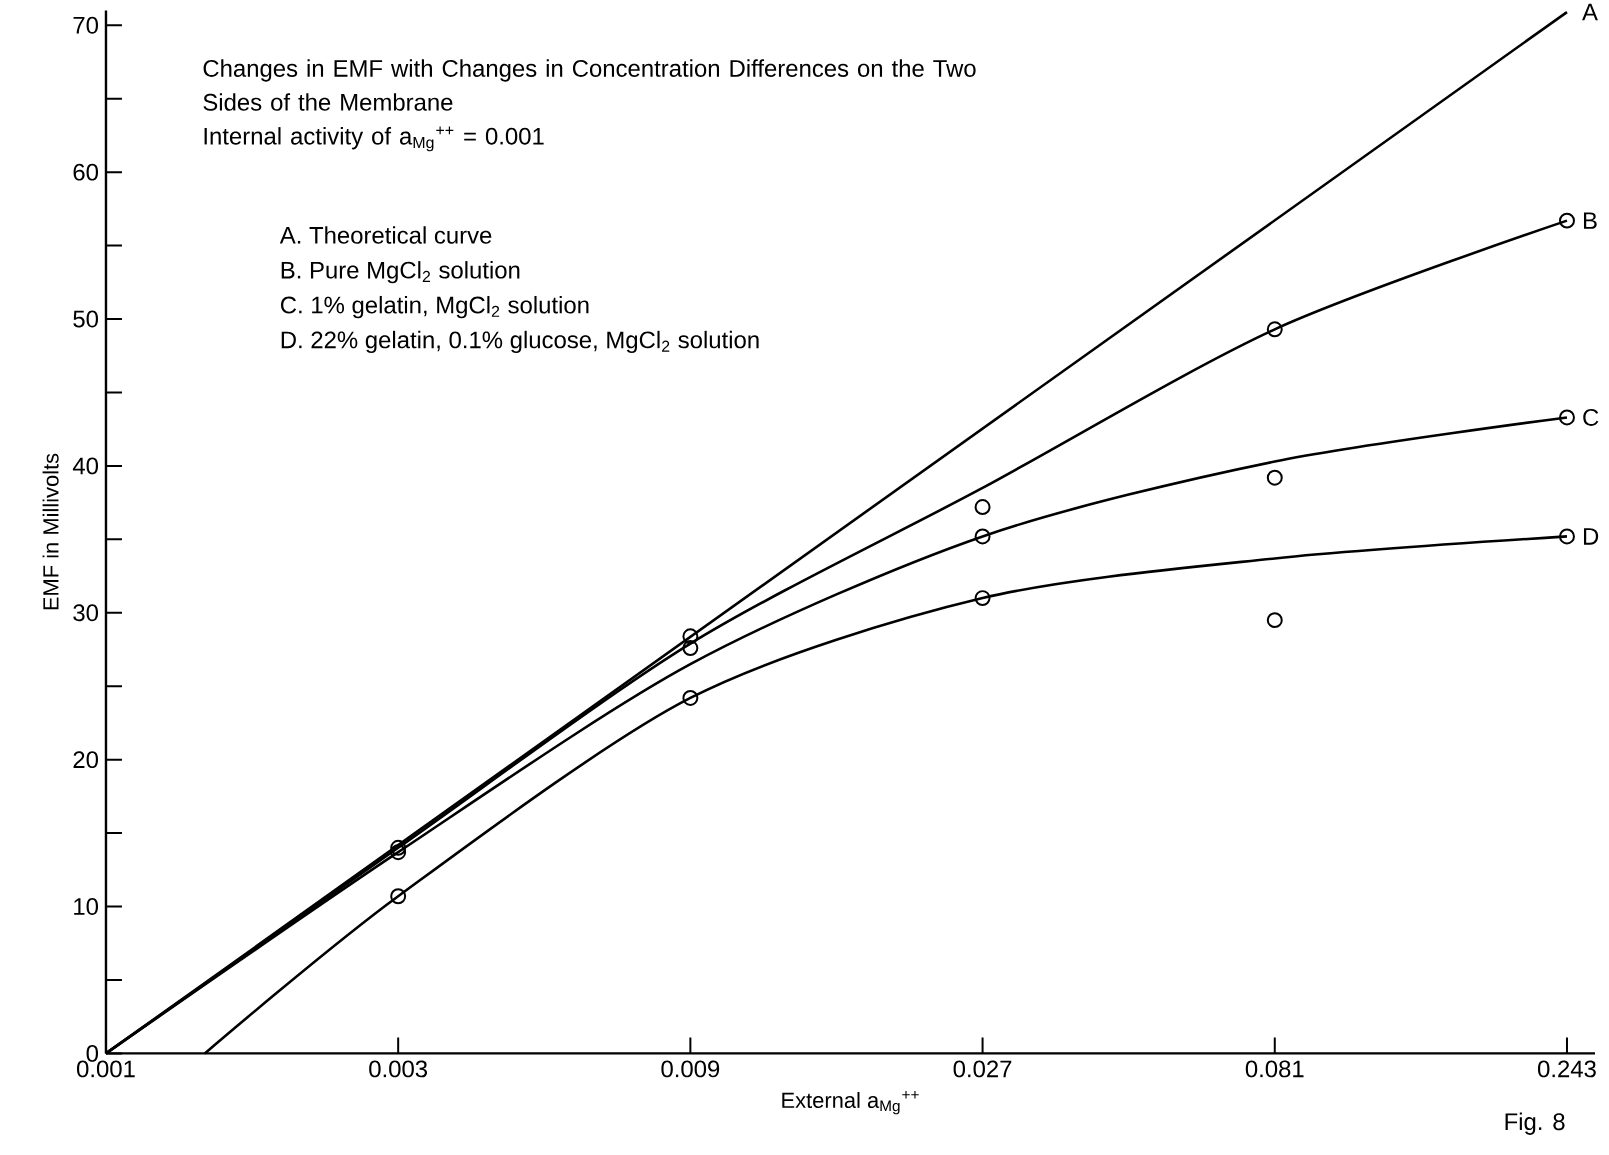 The width and height of the screenshot is (1609, 1155). I want to click on text: Changes in EMF with Changes in Concentration Differences on the Two Sides of the Membrane, so click(589, 85).